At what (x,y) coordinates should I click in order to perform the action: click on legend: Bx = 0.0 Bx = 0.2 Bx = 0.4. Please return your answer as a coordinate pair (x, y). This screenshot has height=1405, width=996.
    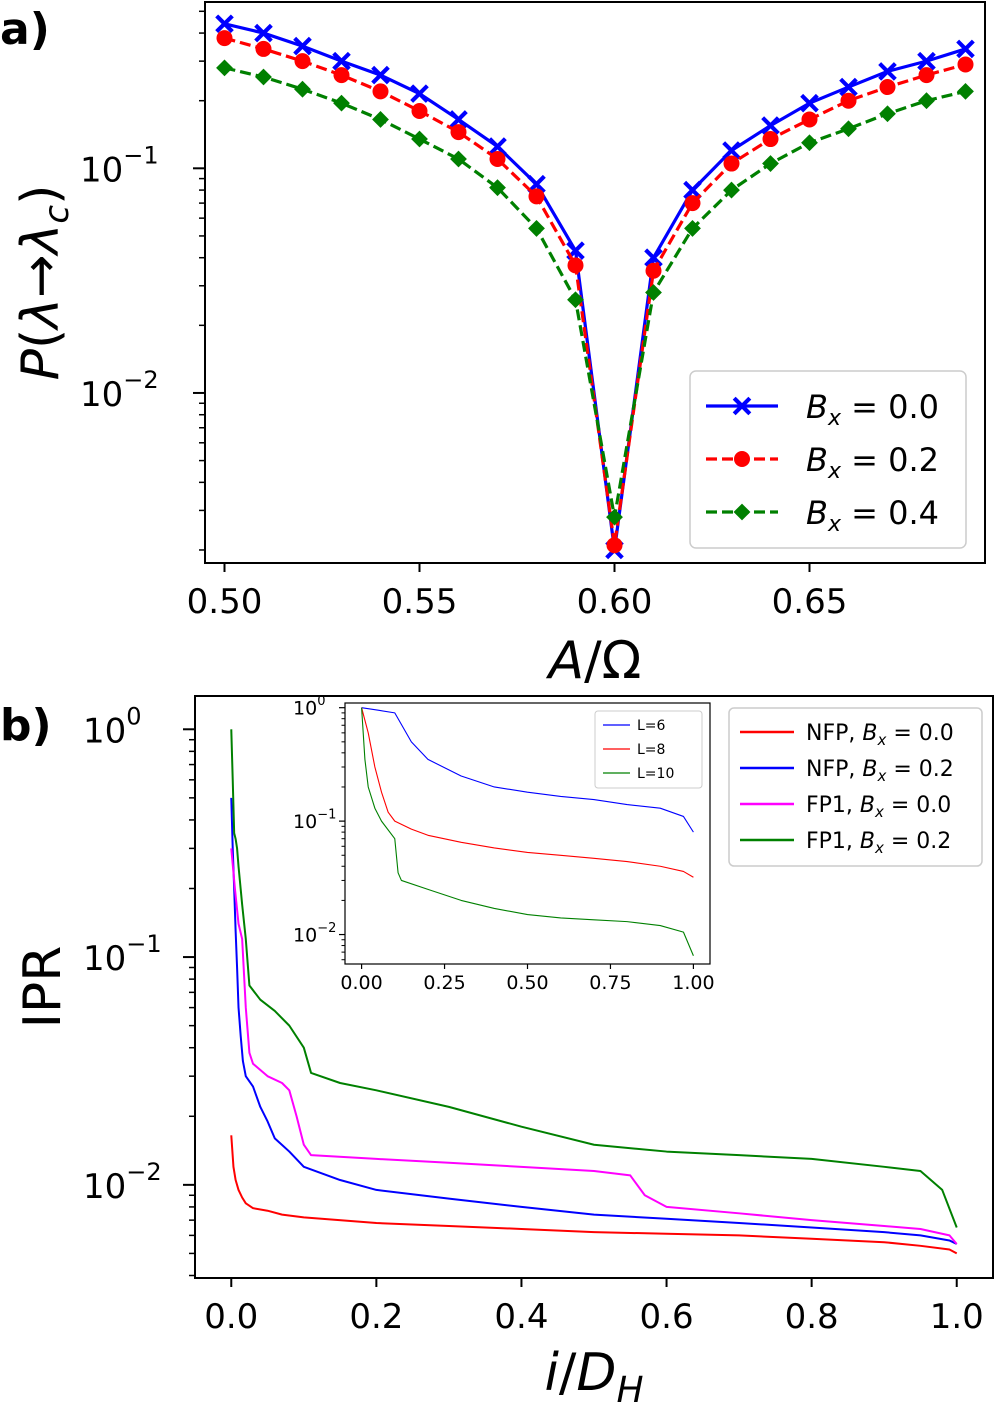
    Looking at the image, I should click on (828, 459).